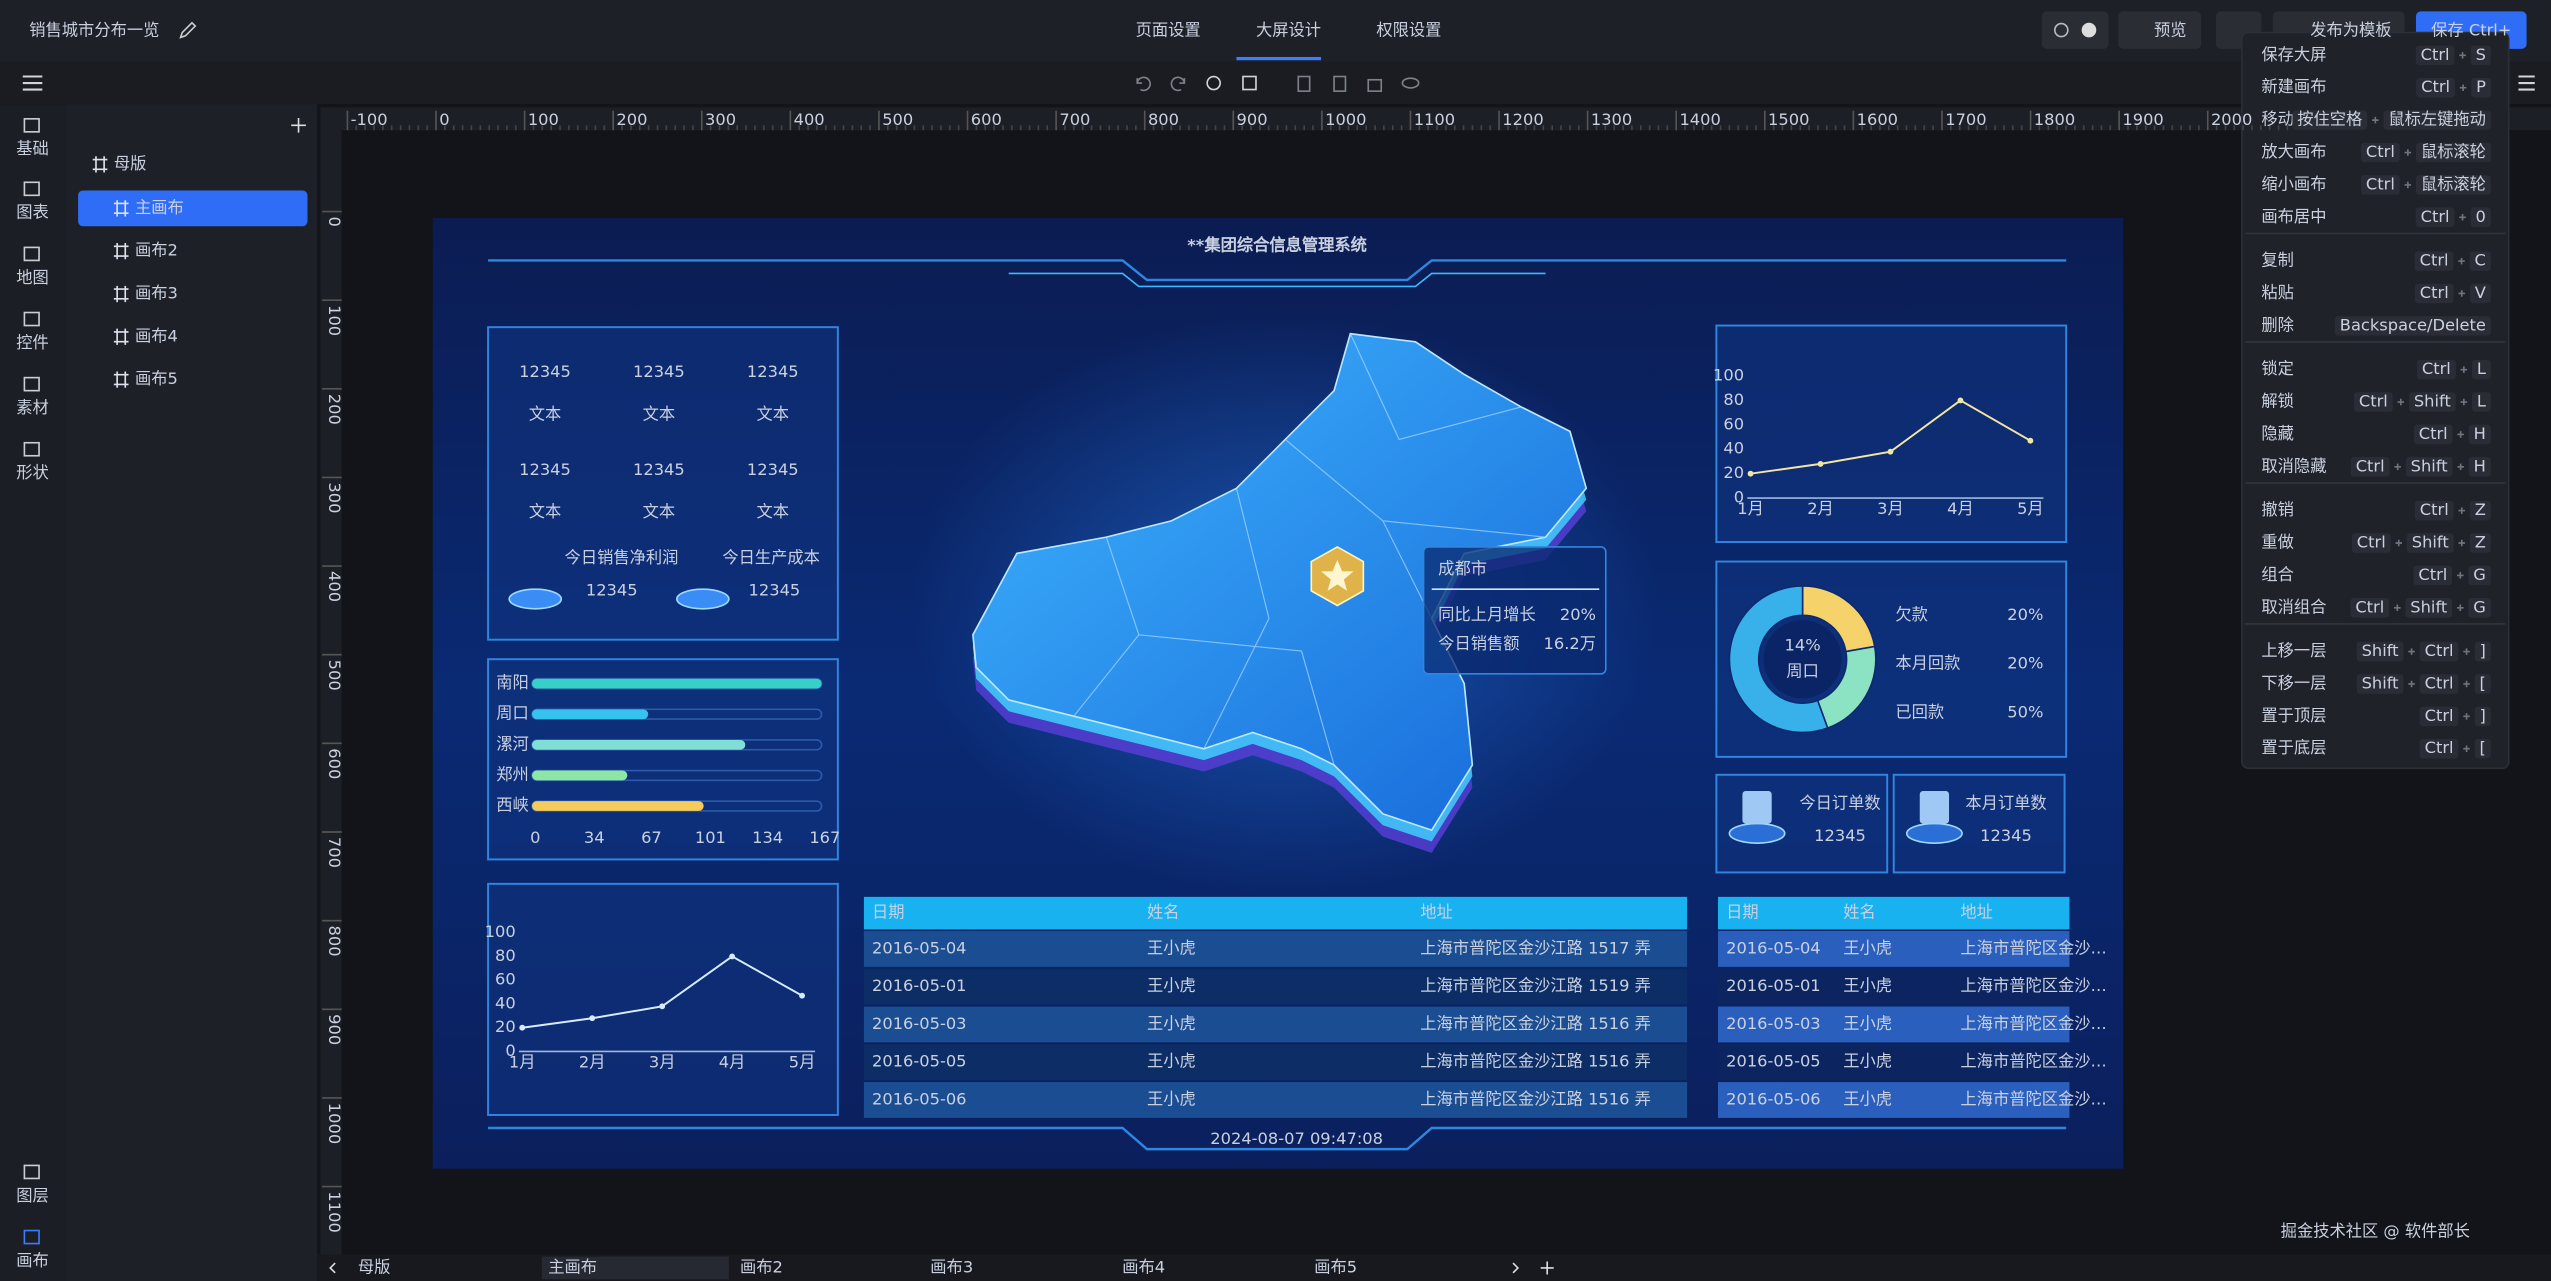  I want to click on layer-item: 画布3, so click(156, 292).